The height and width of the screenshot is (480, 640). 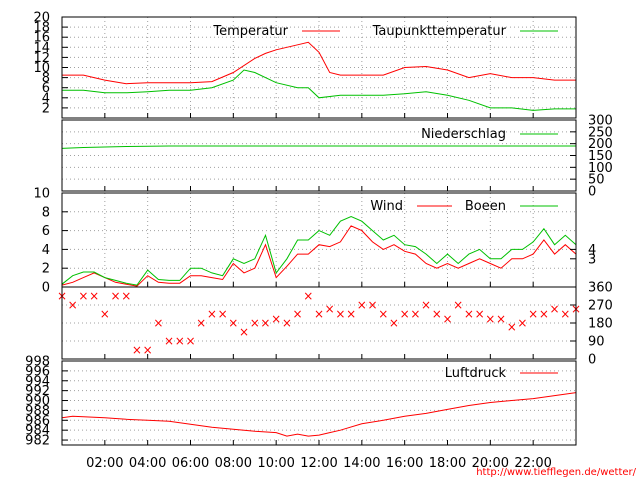 I want to click on y-tick-label: 180, so click(x=600, y=324).